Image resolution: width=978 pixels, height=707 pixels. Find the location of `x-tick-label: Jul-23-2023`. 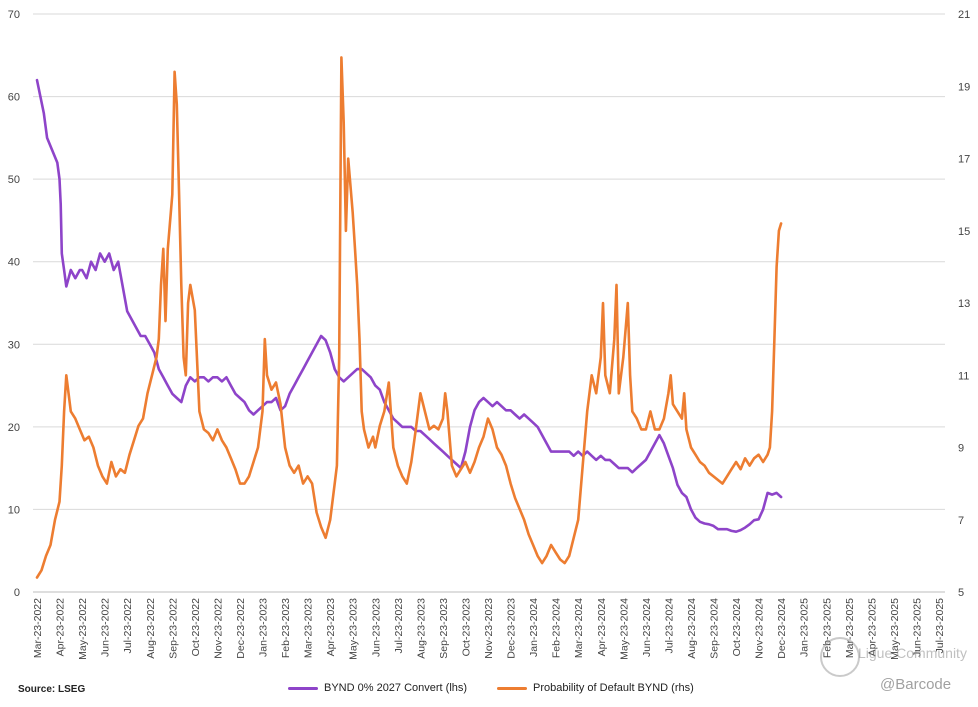

x-tick-label: Jul-23-2023 is located at coordinates (399, 626).